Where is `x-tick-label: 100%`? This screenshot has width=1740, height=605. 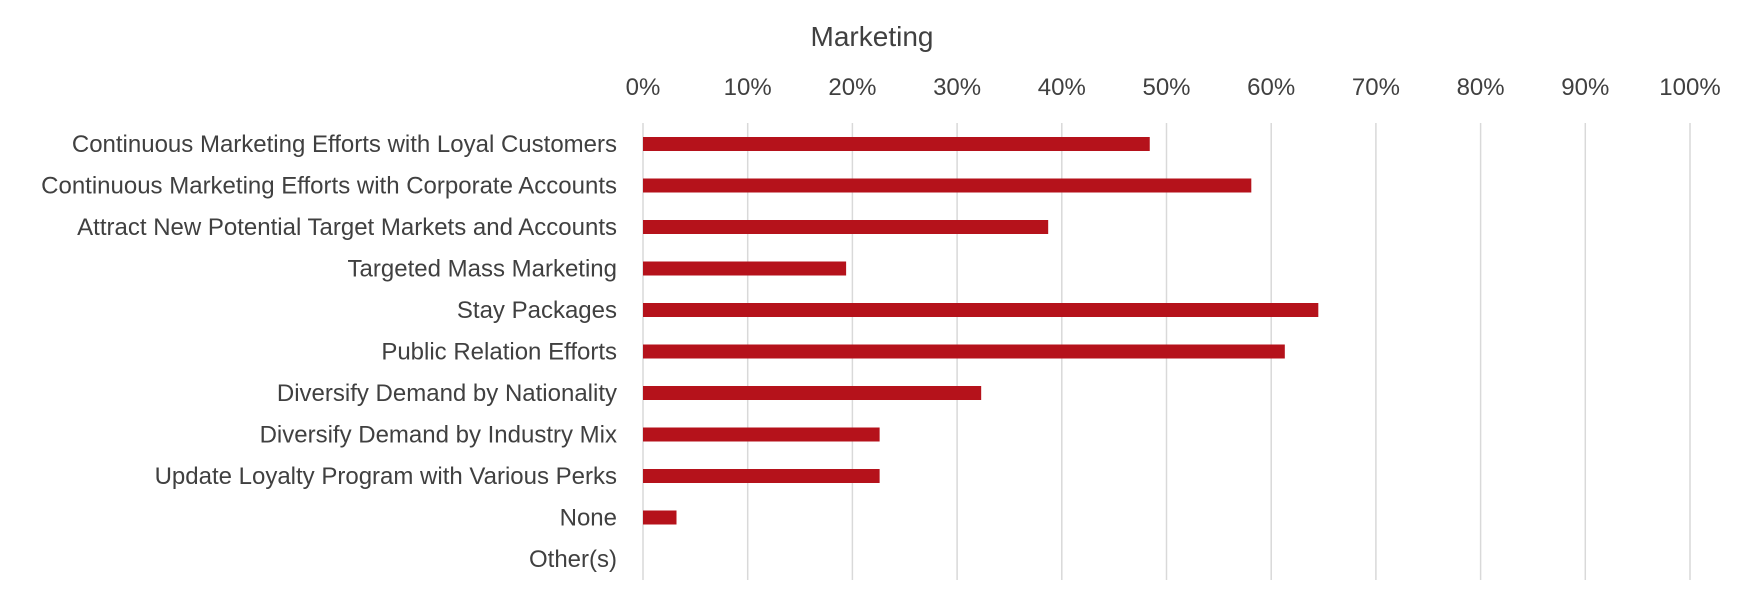 x-tick-label: 100% is located at coordinates (1689, 87).